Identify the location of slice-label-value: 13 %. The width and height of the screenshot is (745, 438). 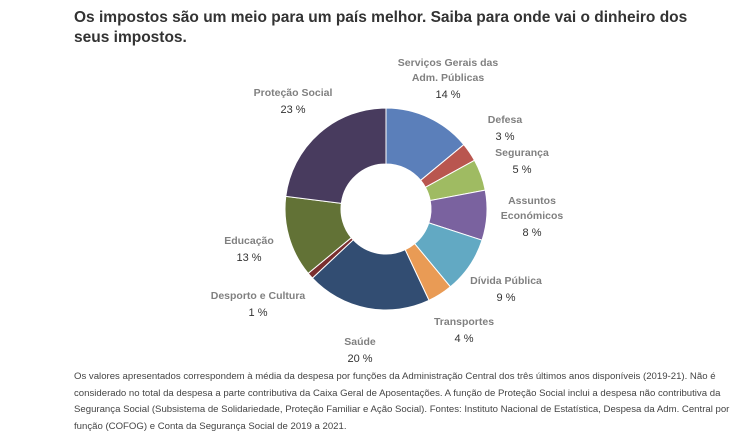
(248, 258).